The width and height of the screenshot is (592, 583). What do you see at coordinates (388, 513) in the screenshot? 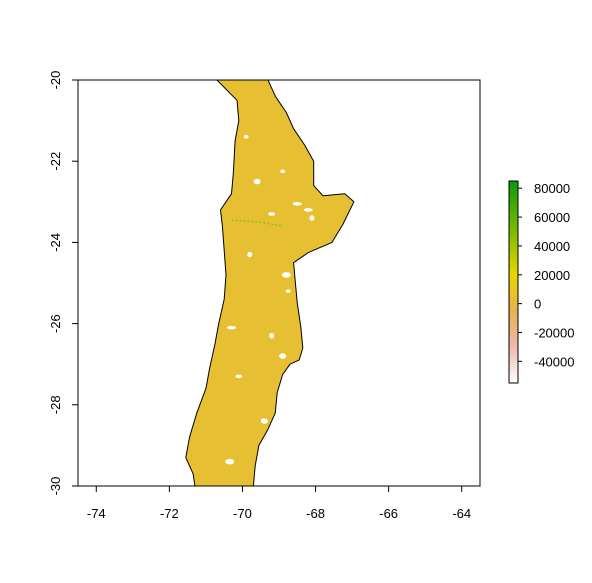
I see `x-tick-label: -66` at bounding box center [388, 513].